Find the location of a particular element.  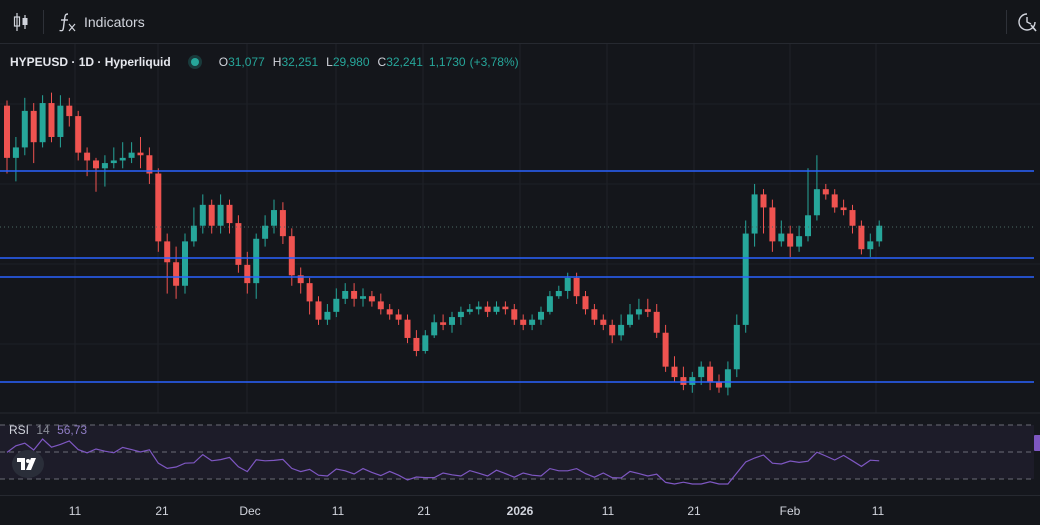

low-key: L is located at coordinates (329, 62).